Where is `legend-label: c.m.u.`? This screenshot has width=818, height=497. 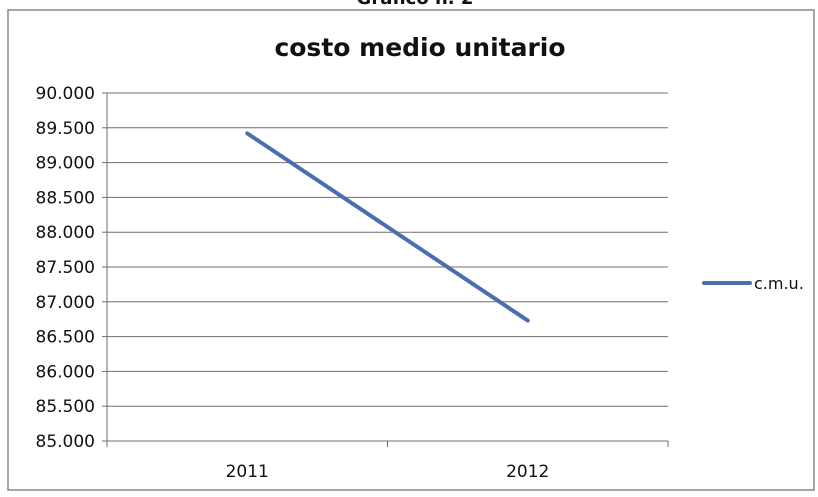 legend-label: c.m.u. is located at coordinates (779, 283).